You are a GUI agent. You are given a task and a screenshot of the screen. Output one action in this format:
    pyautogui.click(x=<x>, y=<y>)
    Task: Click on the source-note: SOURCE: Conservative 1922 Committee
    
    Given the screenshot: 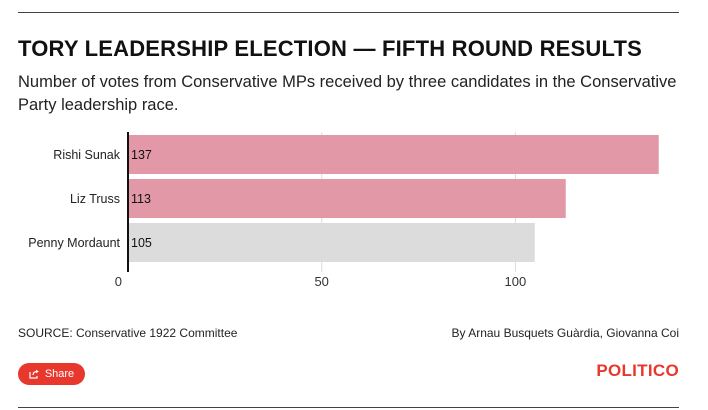 What is the action you would take?
    pyautogui.click(x=128, y=333)
    